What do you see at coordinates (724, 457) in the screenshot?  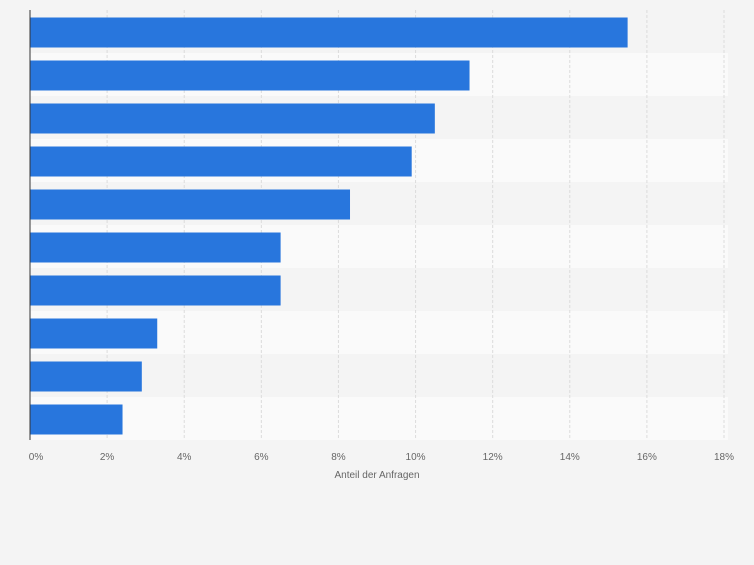 I see `x-tick-label: 18%` at bounding box center [724, 457].